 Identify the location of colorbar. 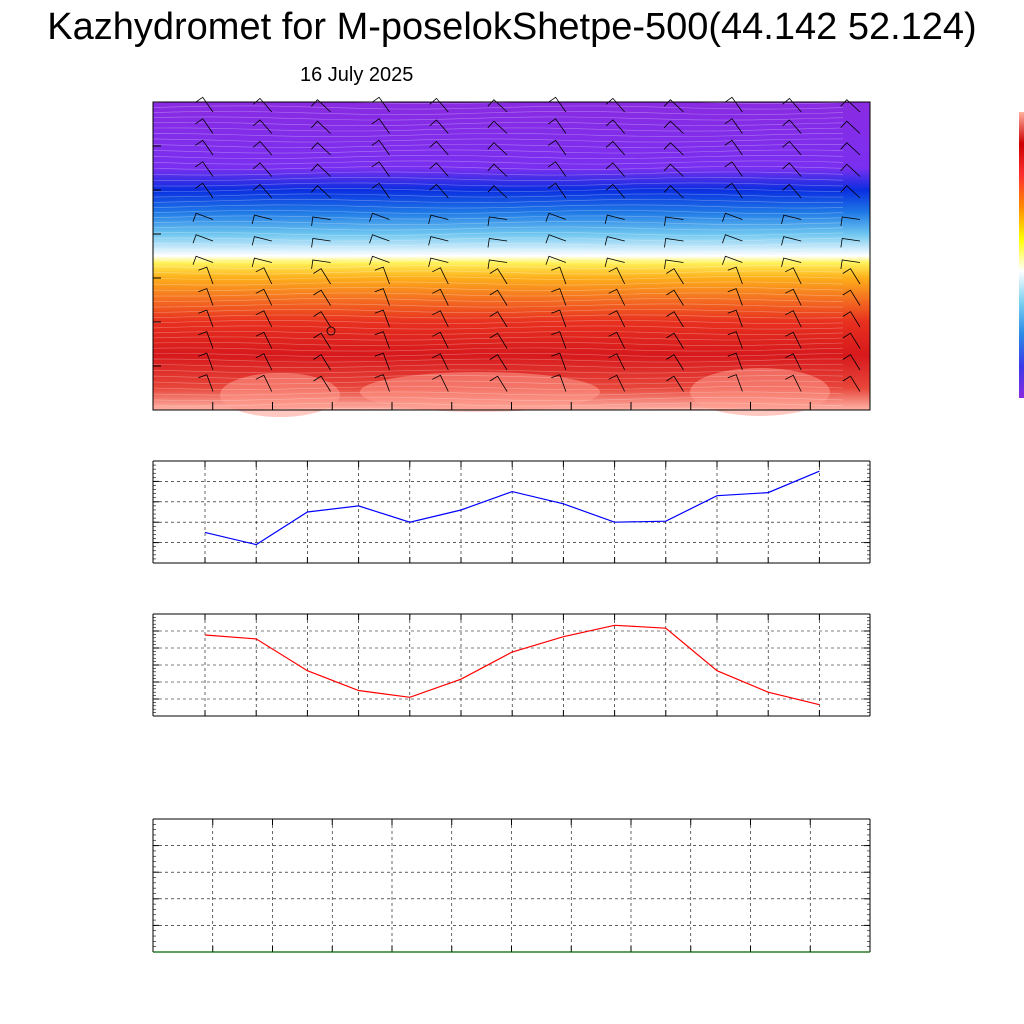
(1021, 255).